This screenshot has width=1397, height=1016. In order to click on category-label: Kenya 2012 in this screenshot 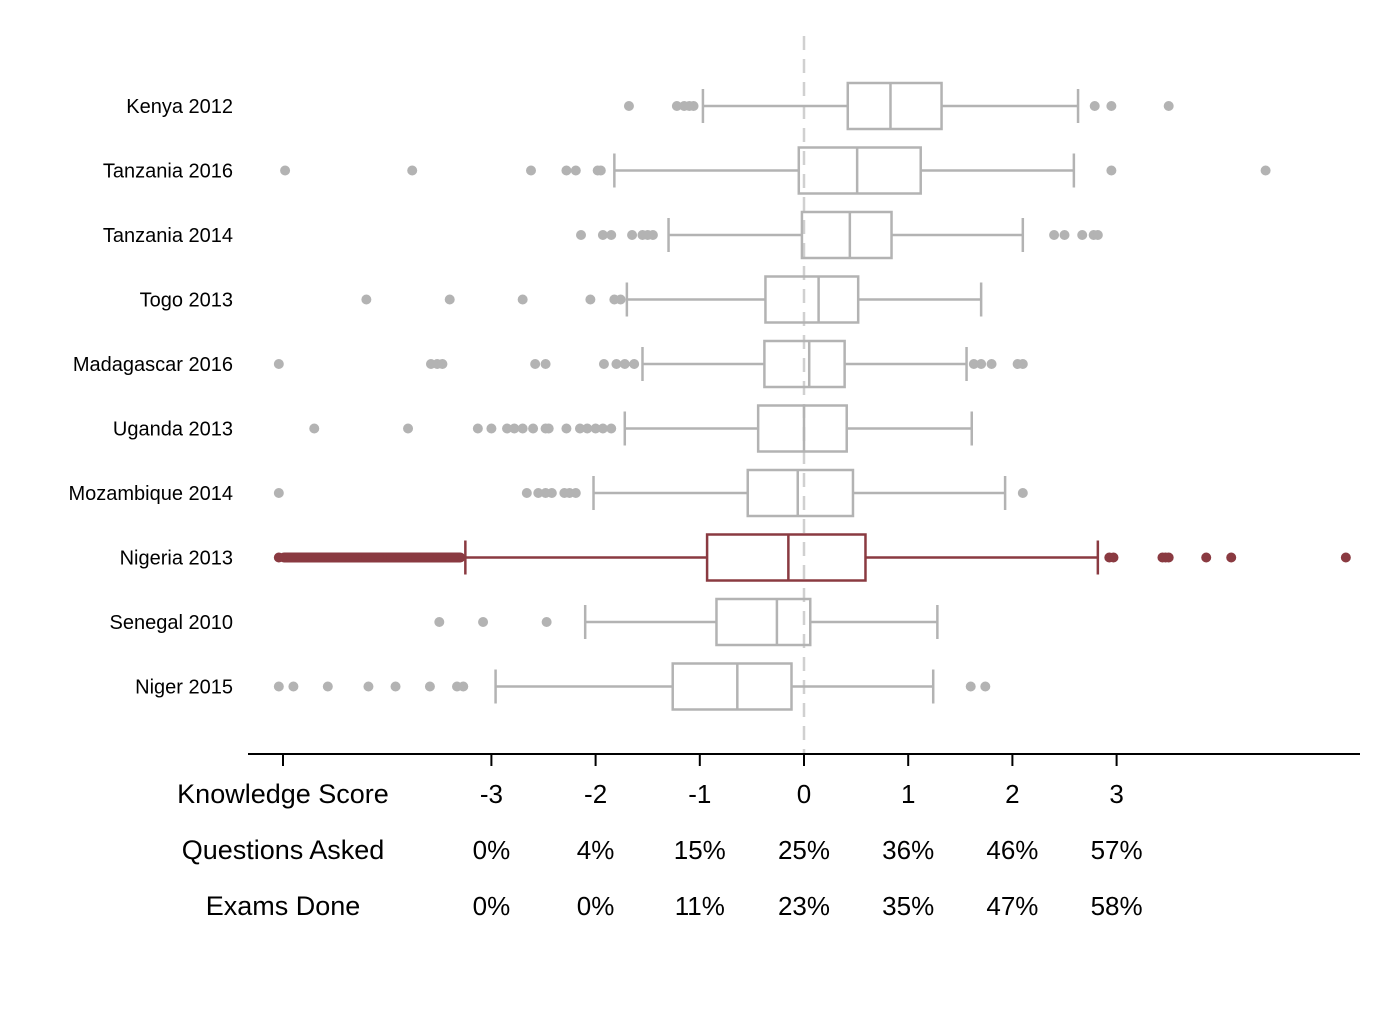, I will do `click(179, 107)`.